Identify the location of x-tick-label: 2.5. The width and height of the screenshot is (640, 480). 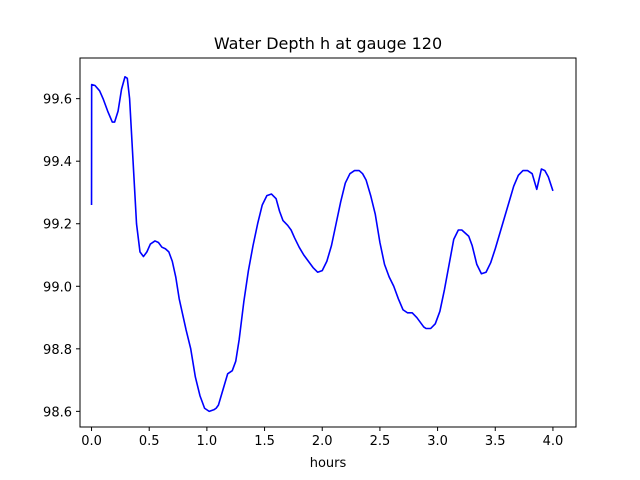
(380, 441).